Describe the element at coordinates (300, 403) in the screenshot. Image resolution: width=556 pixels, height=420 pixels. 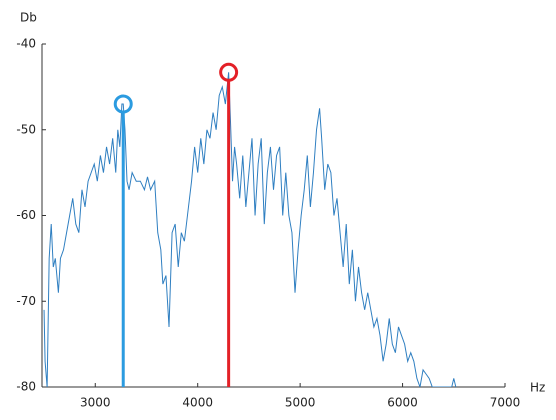
I see `x-tick-label: 5000` at that location.